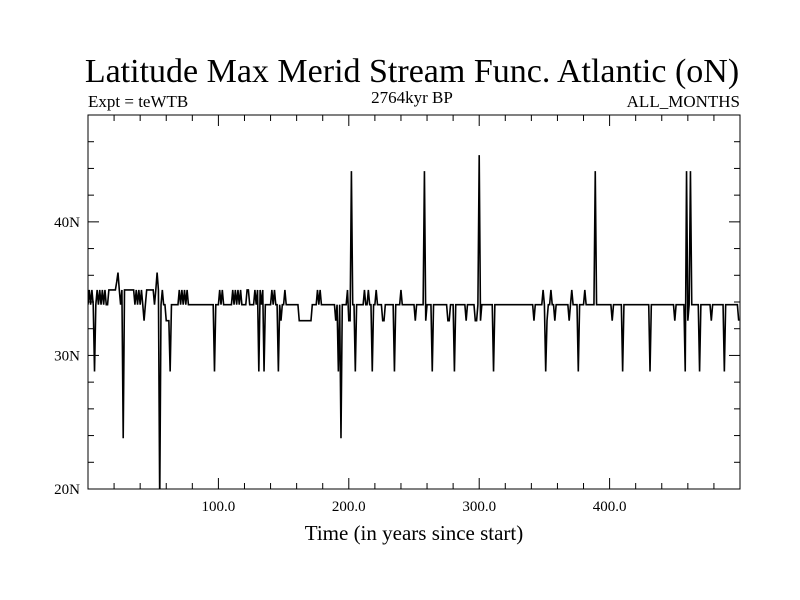 The width and height of the screenshot is (800, 600). I want to click on x-tick-label: 200.0, so click(349, 507).